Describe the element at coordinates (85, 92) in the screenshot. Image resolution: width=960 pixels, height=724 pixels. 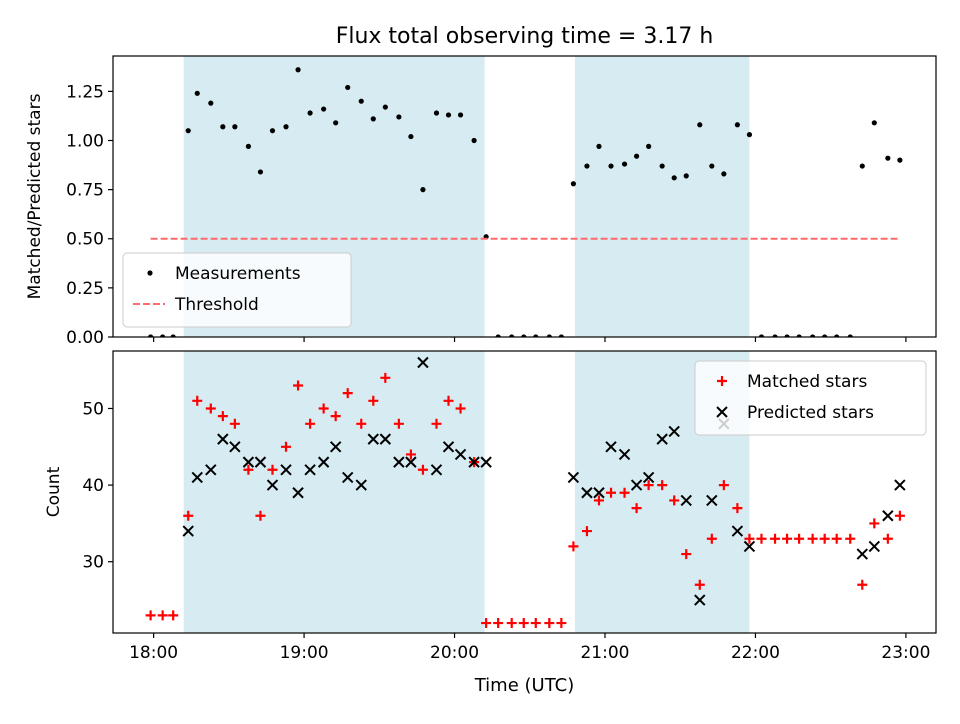
I see `y-tick-label: 1.25` at that location.